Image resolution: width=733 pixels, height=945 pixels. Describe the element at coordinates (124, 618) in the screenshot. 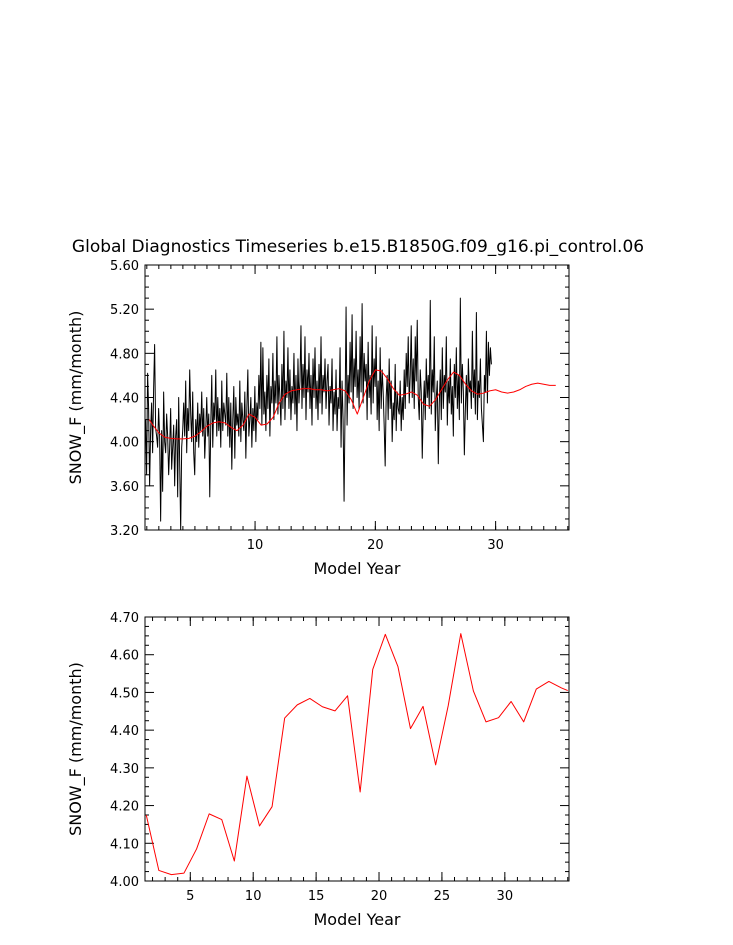

I see `y-tick-label: 4.70` at that location.